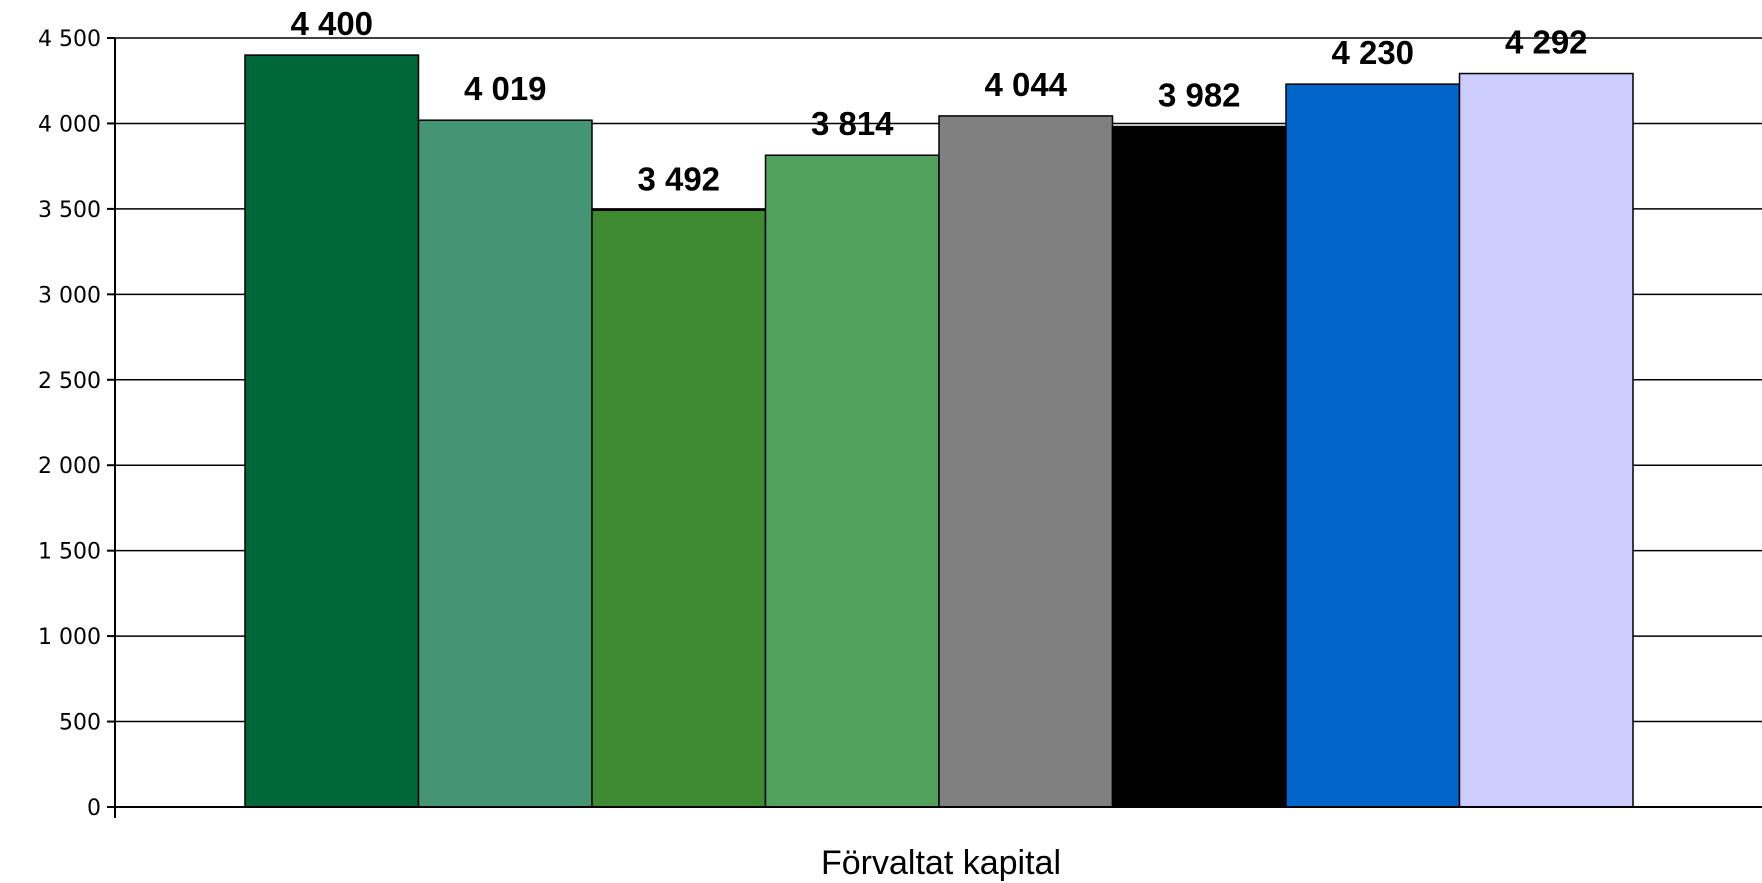  Describe the element at coordinates (69, 637) in the screenshot. I see `y-tick-label: 1 000` at that location.